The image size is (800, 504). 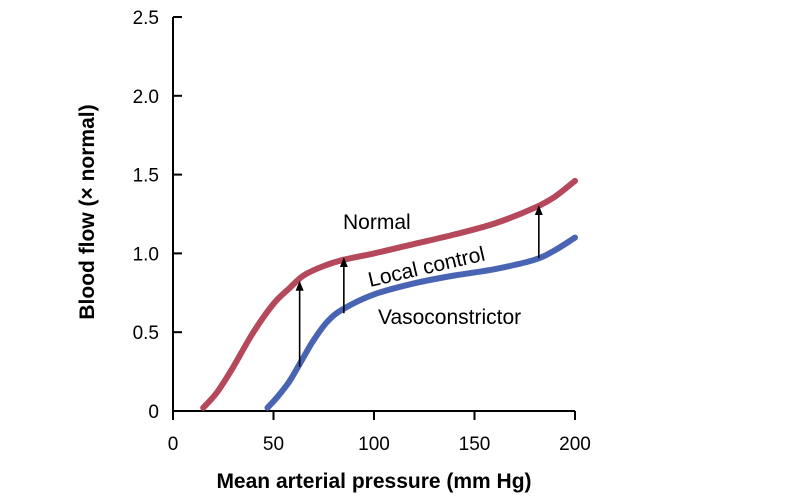 What do you see at coordinates (419, 286) in the screenshot?
I see `local-control-arrows` at bounding box center [419, 286].